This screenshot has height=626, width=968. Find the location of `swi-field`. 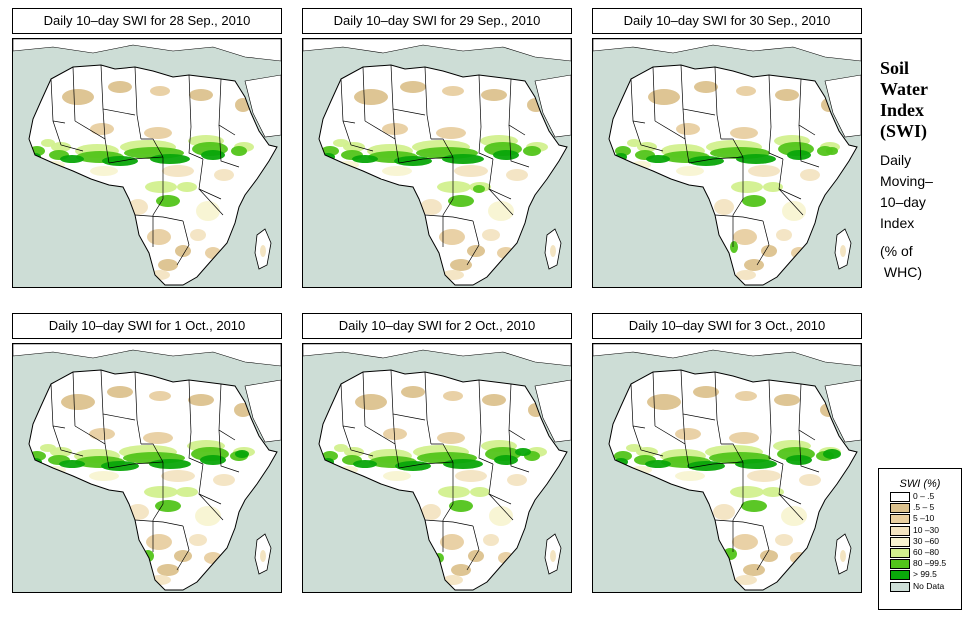

swi-field is located at coordinates (441, 477).